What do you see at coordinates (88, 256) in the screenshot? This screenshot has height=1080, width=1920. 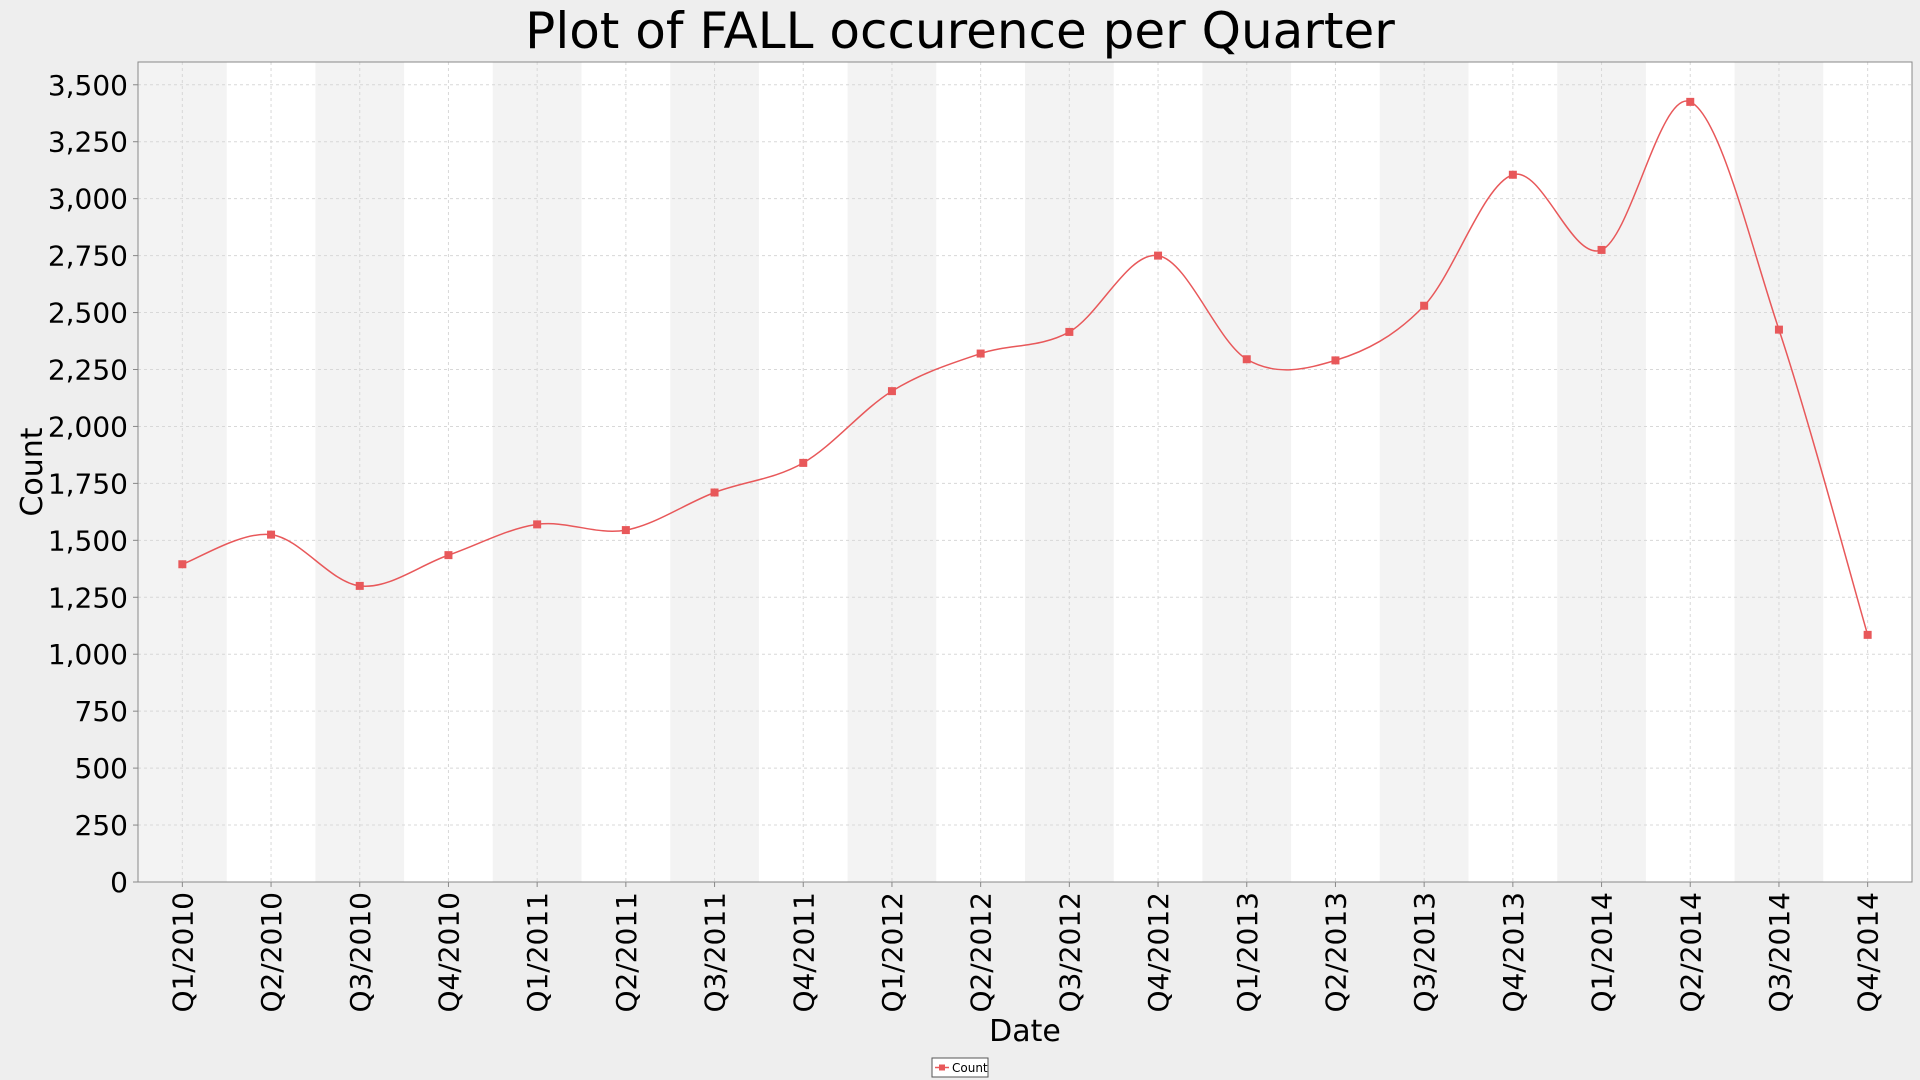 I see `y-tick-label: 2,750` at bounding box center [88, 256].